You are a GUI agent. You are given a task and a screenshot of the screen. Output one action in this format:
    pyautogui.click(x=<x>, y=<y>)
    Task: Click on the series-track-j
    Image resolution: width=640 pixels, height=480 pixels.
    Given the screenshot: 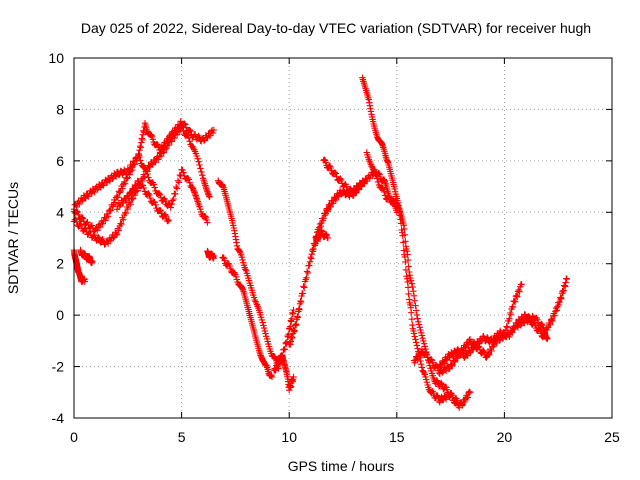 What is the action you would take?
    pyautogui.click(x=283, y=373)
    